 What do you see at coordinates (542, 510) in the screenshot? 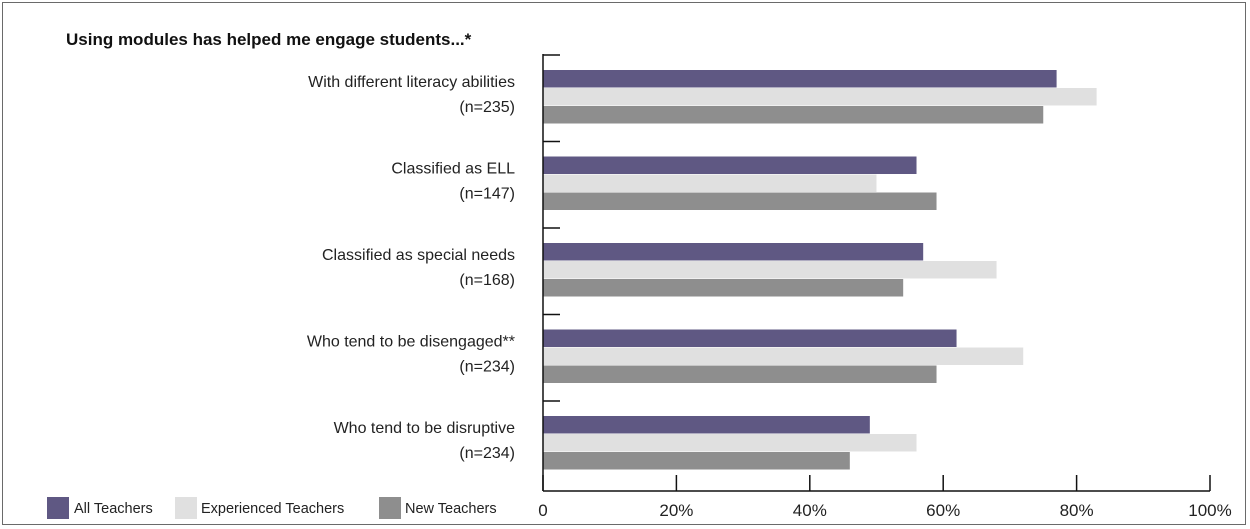
I see `x-tick-label: 0` at bounding box center [542, 510].